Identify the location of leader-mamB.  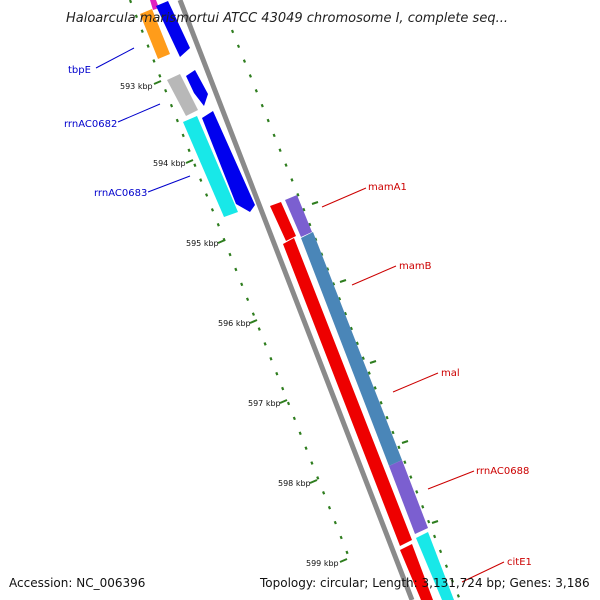
(374, 275).